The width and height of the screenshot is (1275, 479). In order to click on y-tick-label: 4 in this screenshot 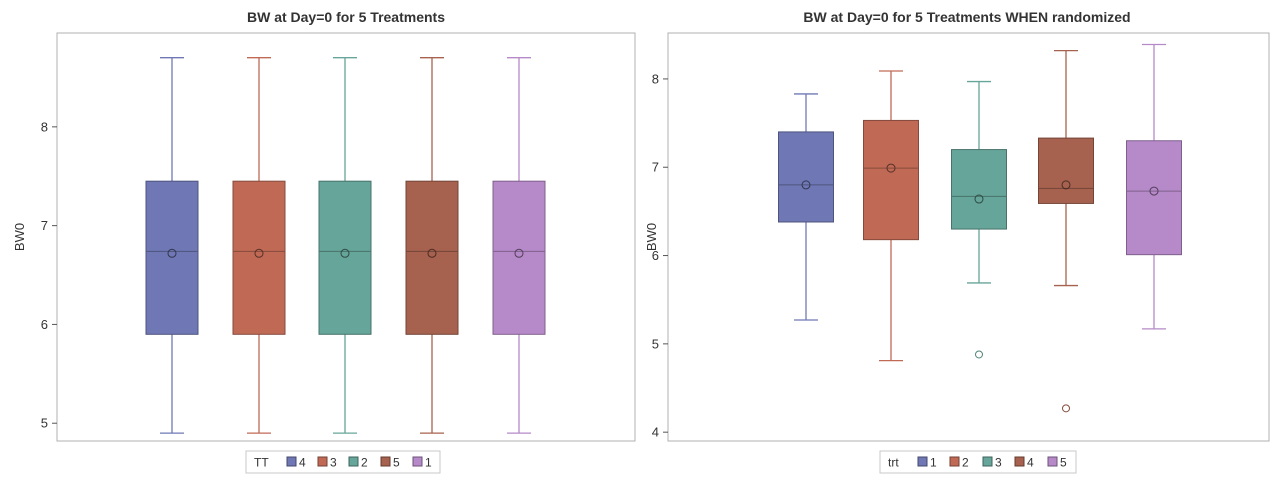, I will do `click(655, 432)`.